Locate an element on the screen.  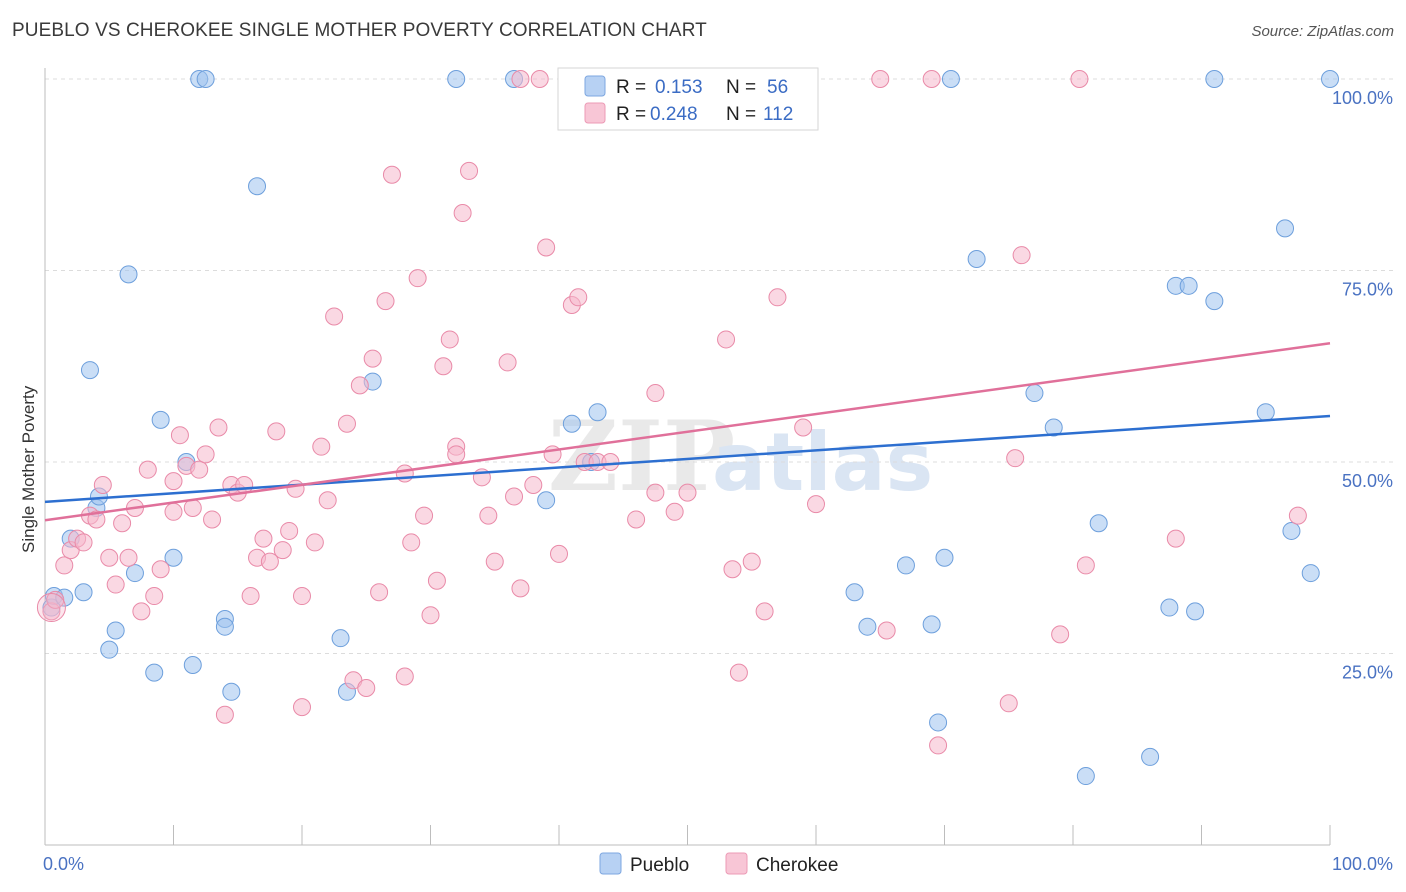
series-legend-swatch-cherokee is located at coordinates (736, 863).